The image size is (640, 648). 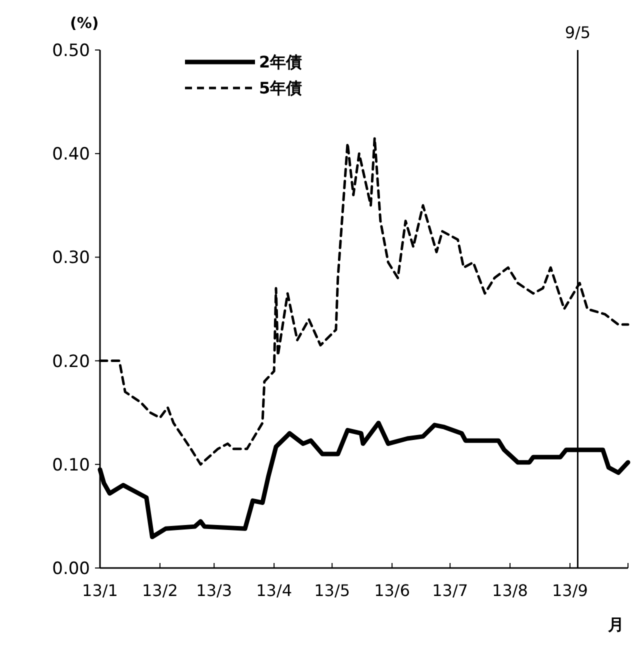 I want to click on x-tick-label: 13/7, so click(x=450, y=590).